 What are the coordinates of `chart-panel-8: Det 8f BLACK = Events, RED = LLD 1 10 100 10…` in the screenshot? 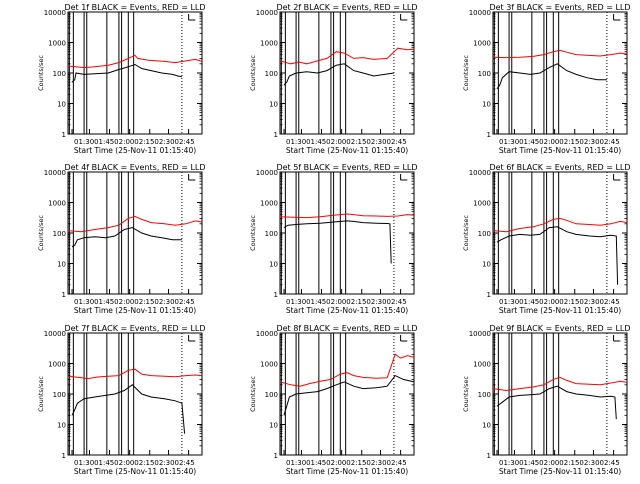 It's located at (333, 400).